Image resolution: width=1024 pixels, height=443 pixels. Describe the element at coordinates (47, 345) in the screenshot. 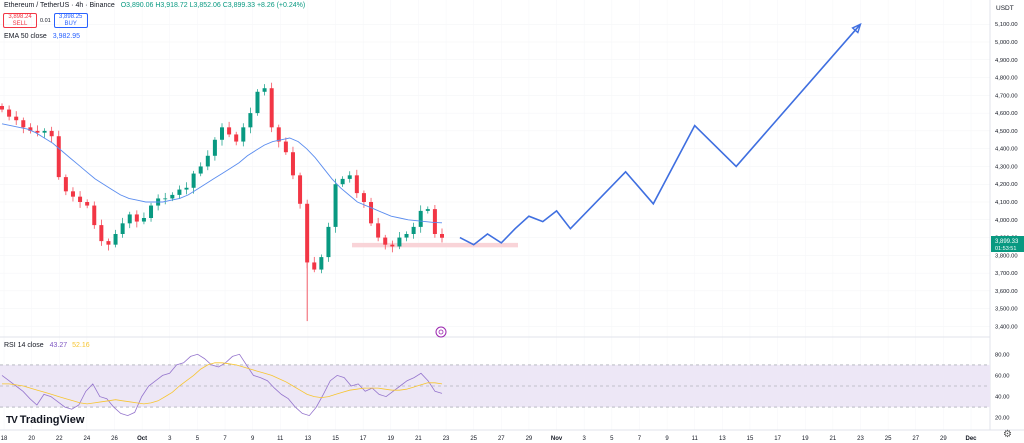

I see `rsi-legend: RSI 14 close 43.27 52.16` at that location.